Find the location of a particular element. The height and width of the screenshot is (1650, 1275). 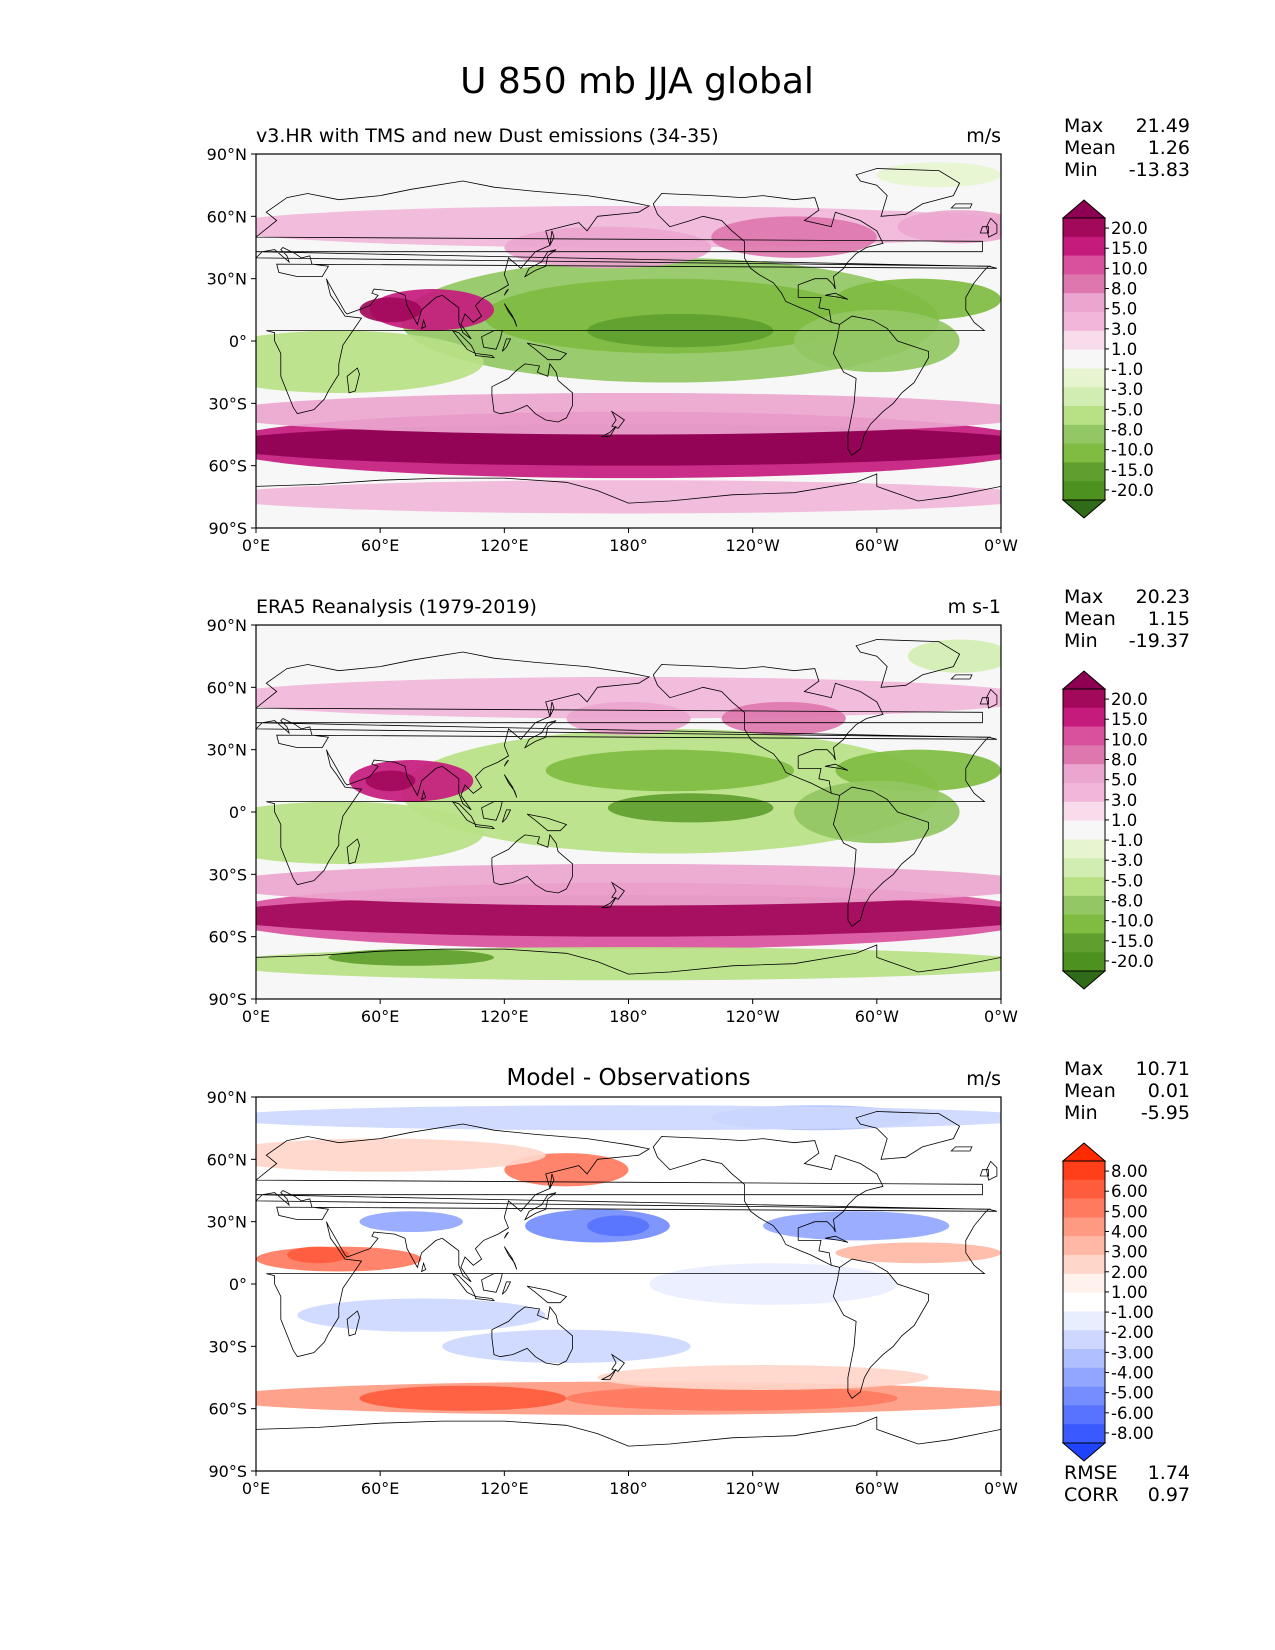

panel-units: m s-1 is located at coordinates (974, 607).